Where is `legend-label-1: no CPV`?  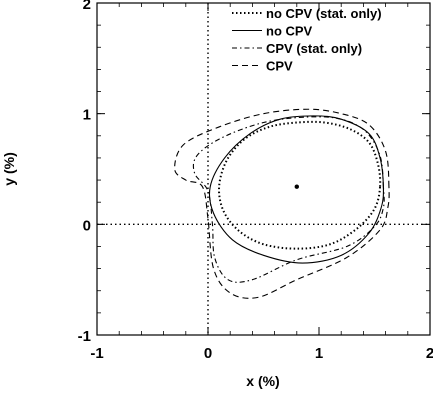 legend-label-1: no CPV is located at coordinates (289, 31).